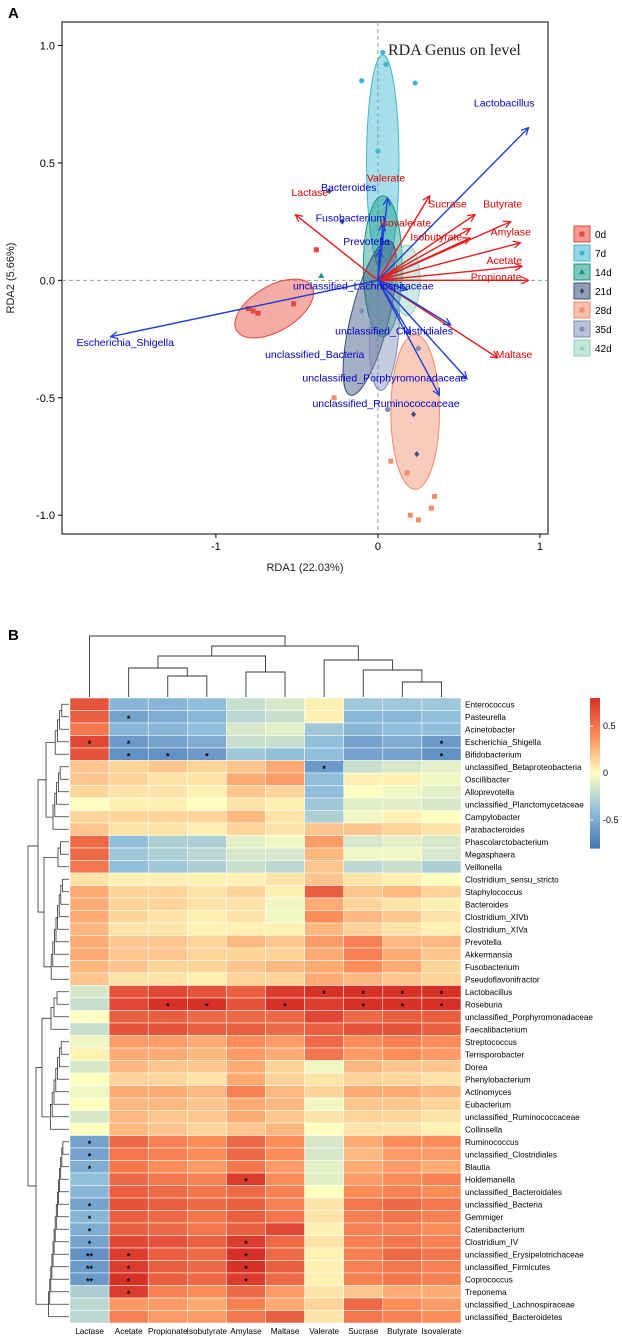  Describe the element at coordinates (453, 204) in the screenshot. I see `genus-arrow-lactobacillus` at that location.